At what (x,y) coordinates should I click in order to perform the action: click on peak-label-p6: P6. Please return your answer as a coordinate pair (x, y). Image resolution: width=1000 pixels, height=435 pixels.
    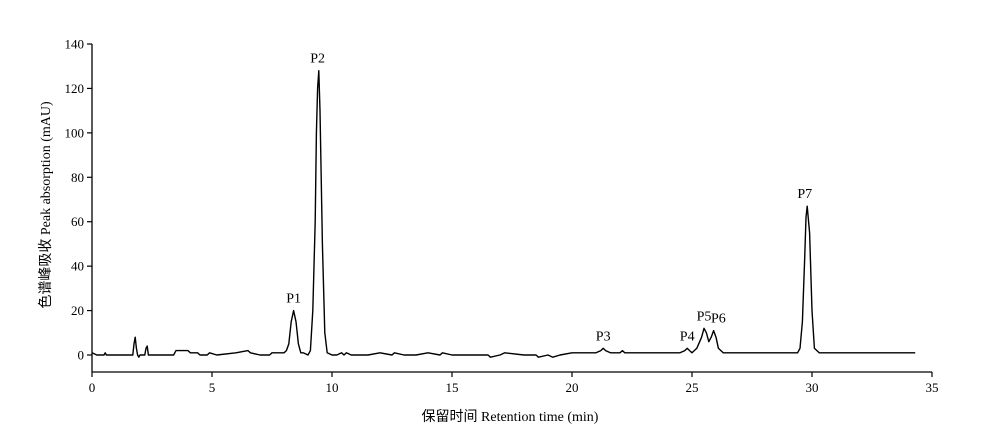
    Looking at the image, I should click on (718, 319).